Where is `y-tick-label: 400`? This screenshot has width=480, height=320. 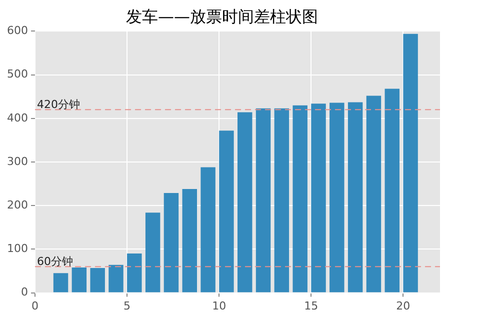 y-tick-label: 400 is located at coordinates (17, 117).